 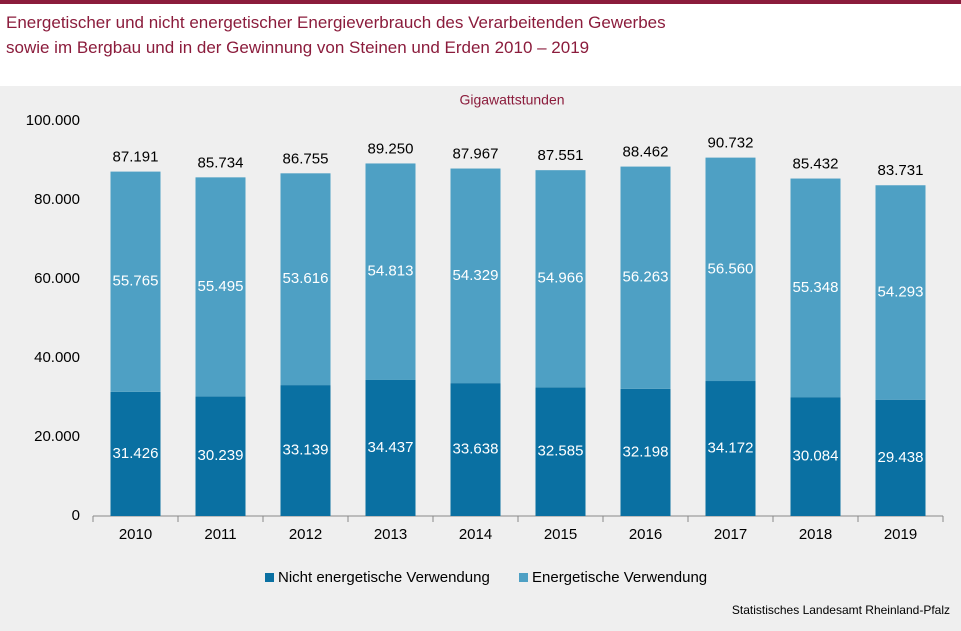 I want to click on x-tick-label: 2016, so click(x=645, y=534).